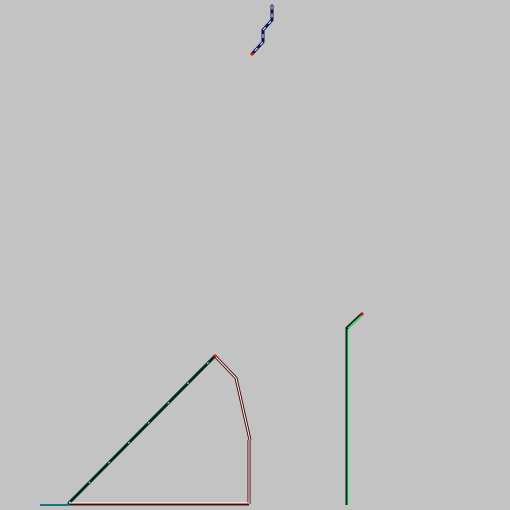  What do you see at coordinates (252, 54) in the screenshot?
I see `zigzag-end-dot` at bounding box center [252, 54].